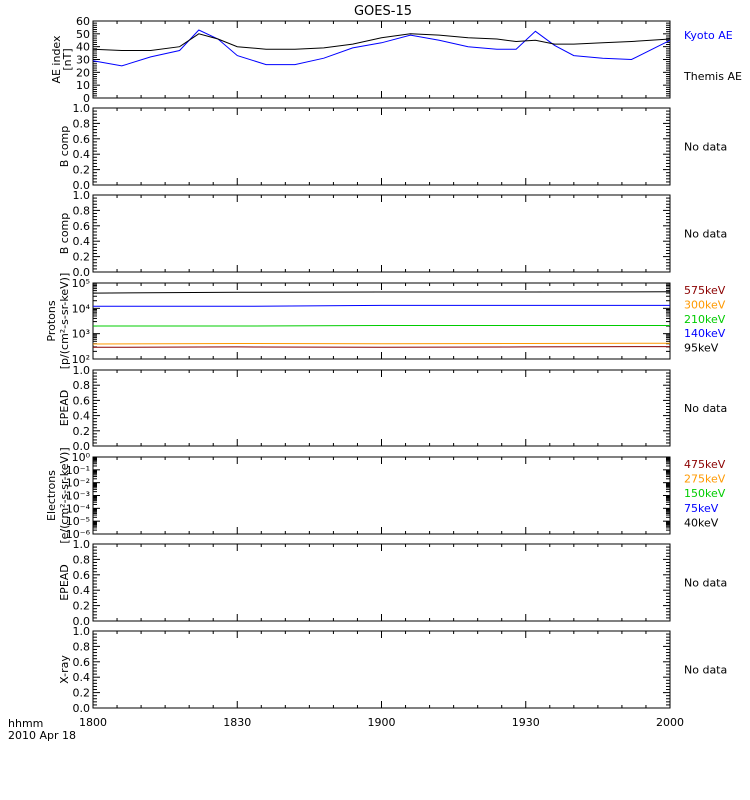 This screenshot has width=750, height=800. I want to click on y-tick-label: 10⁰, so click(81, 457).